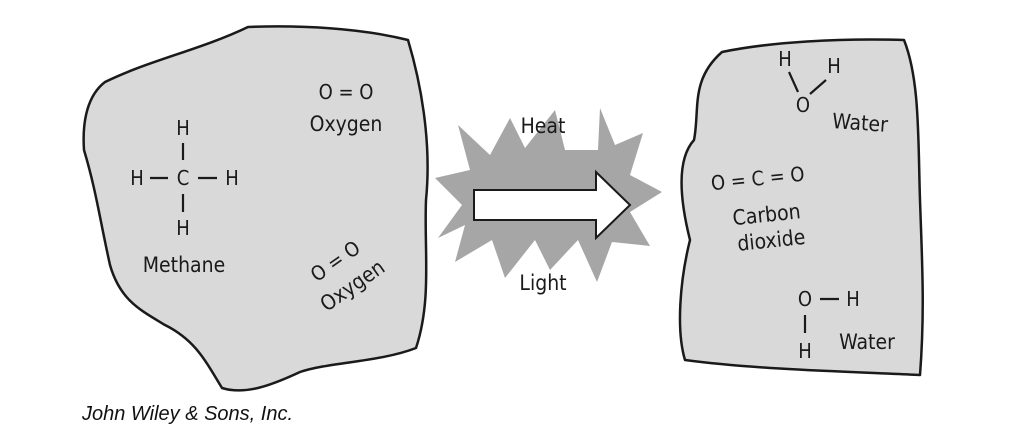 The width and height of the screenshot is (1010, 436). What do you see at coordinates (785, 59) in the screenshot?
I see `water-1-h1: H` at bounding box center [785, 59].